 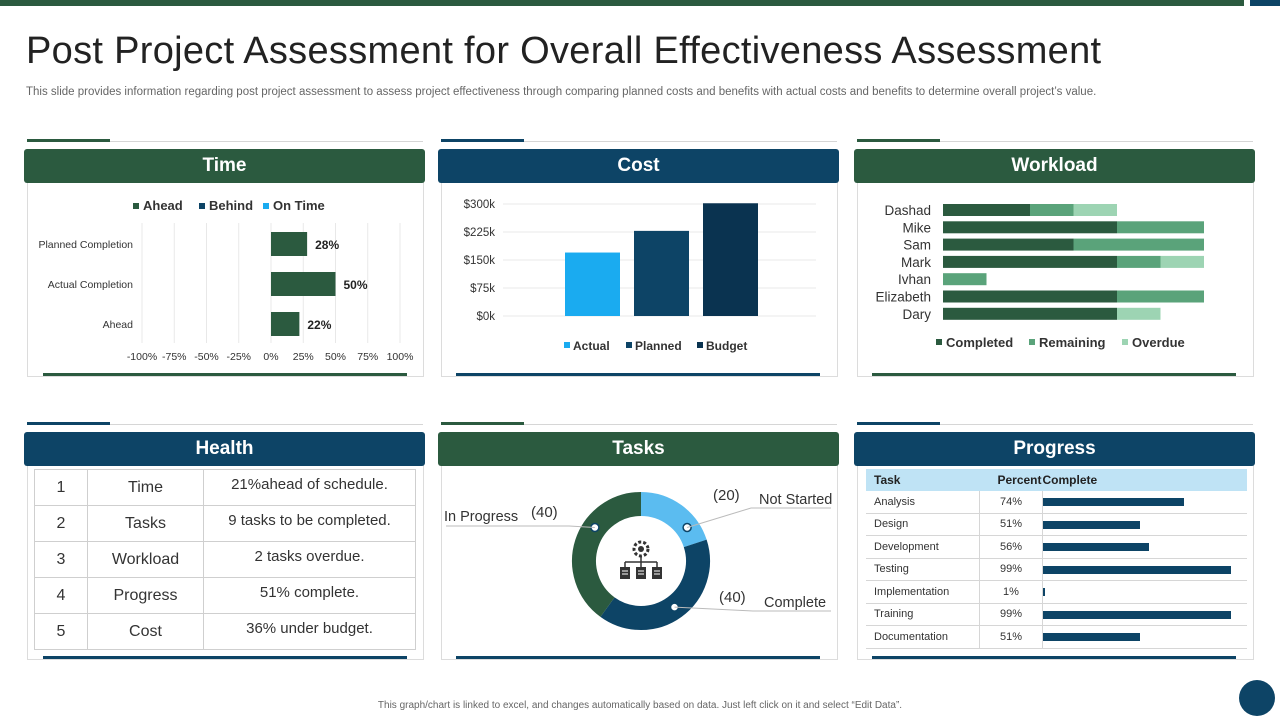 I want to click on workflow-gear-icon, so click(x=641, y=559).